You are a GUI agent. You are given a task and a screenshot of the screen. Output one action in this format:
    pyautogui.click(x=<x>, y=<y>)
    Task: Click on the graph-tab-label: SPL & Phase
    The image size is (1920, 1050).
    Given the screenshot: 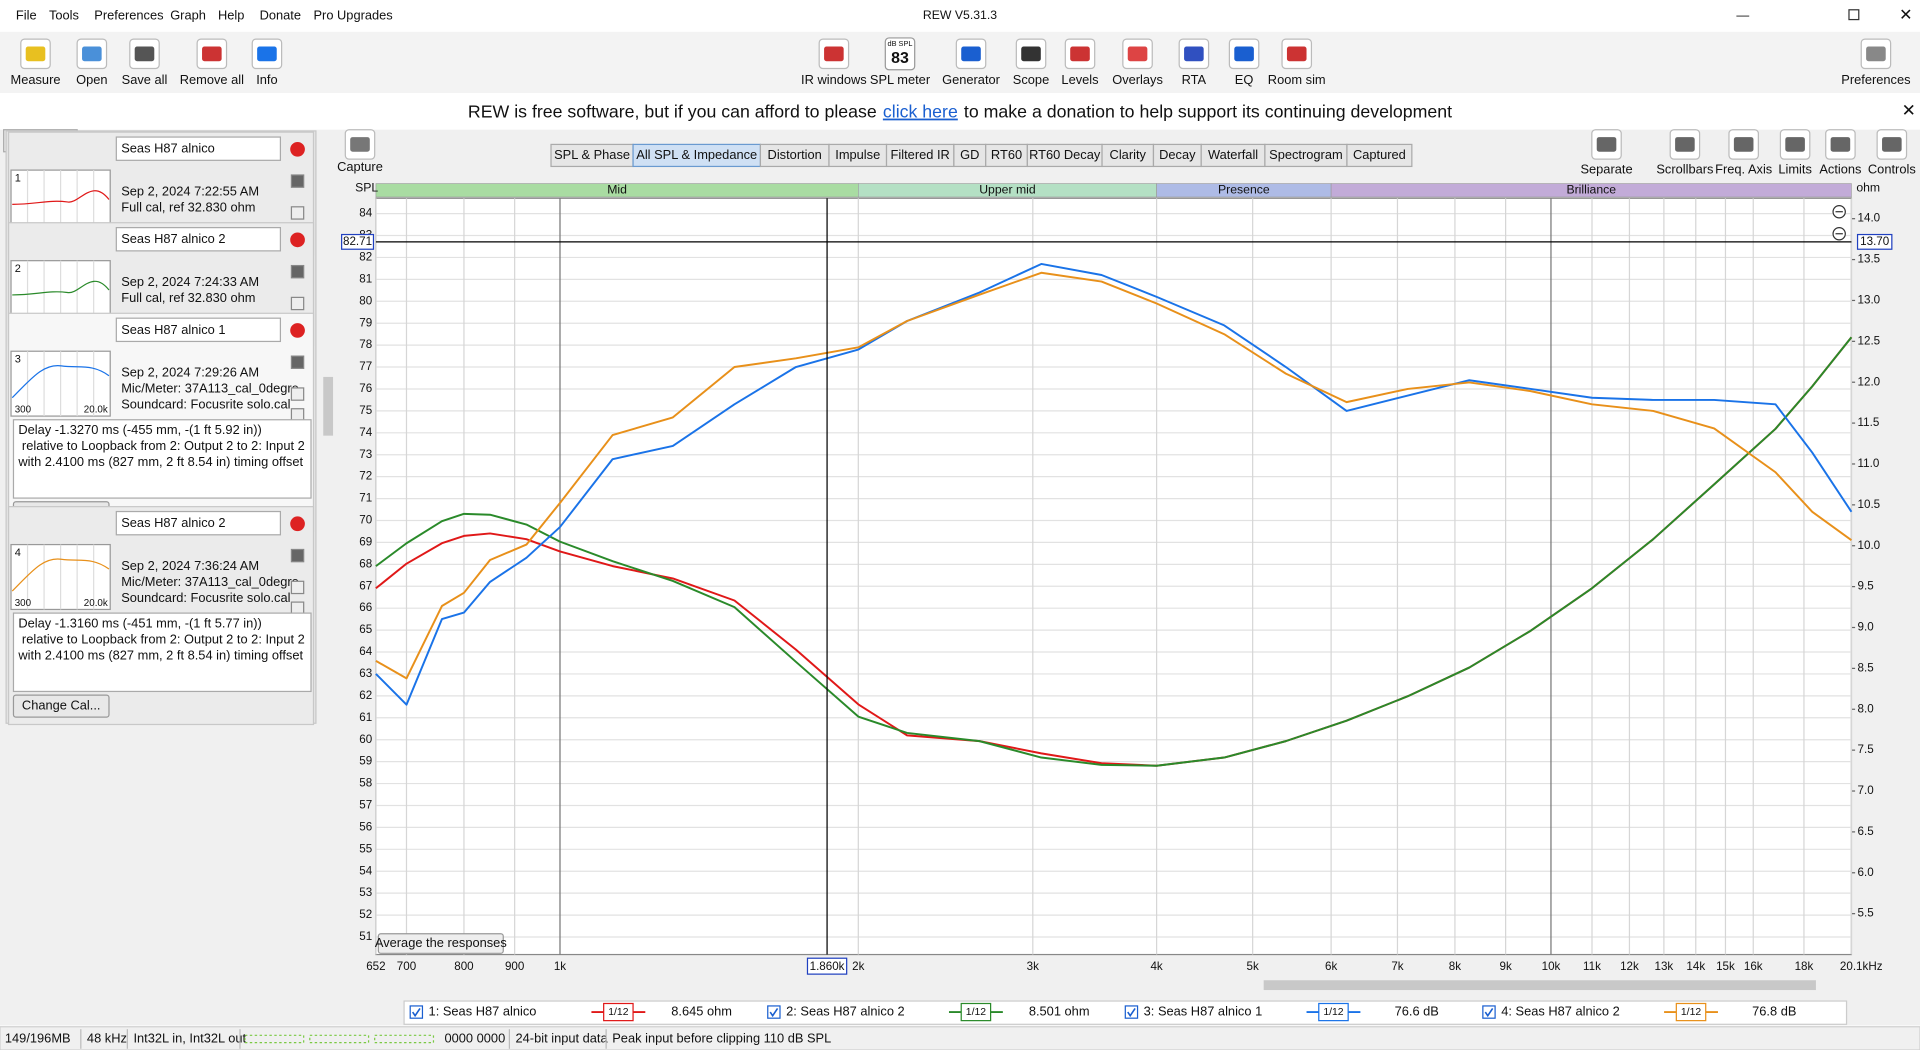 What is the action you would take?
    pyautogui.click(x=592, y=154)
    